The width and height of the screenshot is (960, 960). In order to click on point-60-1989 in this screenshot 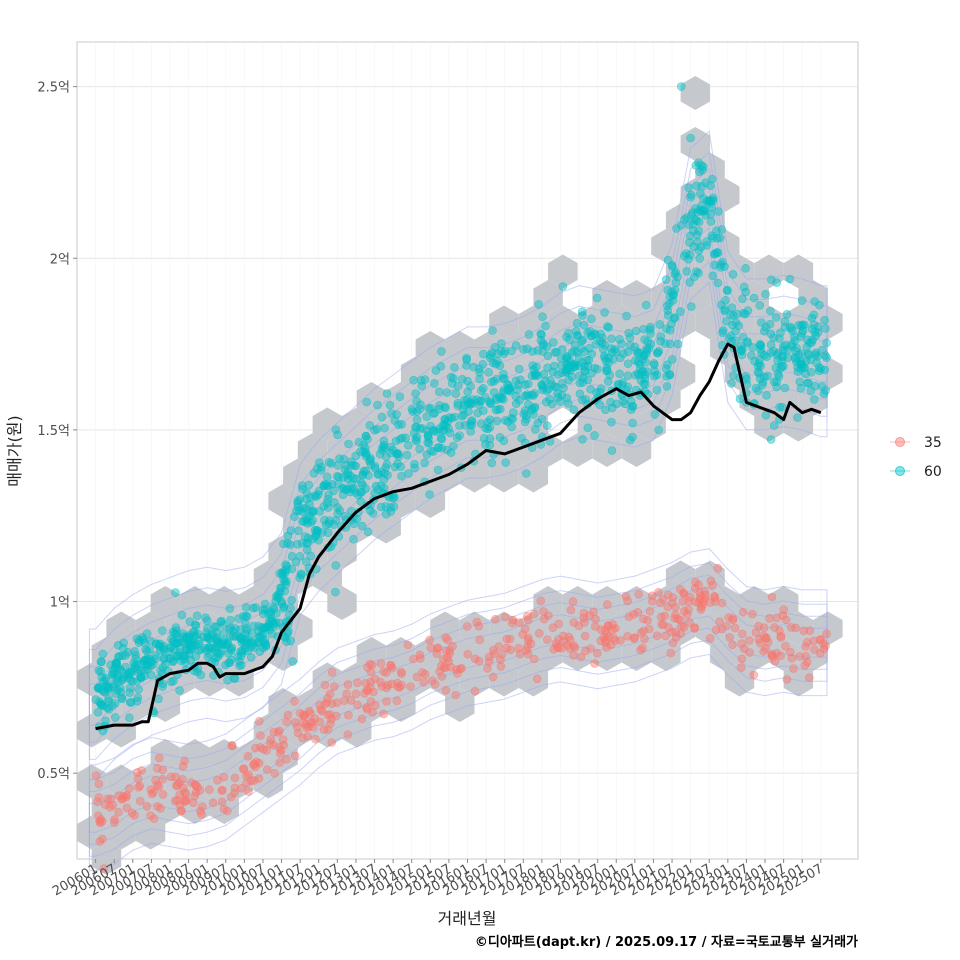, I will do `click(456, 394)`.